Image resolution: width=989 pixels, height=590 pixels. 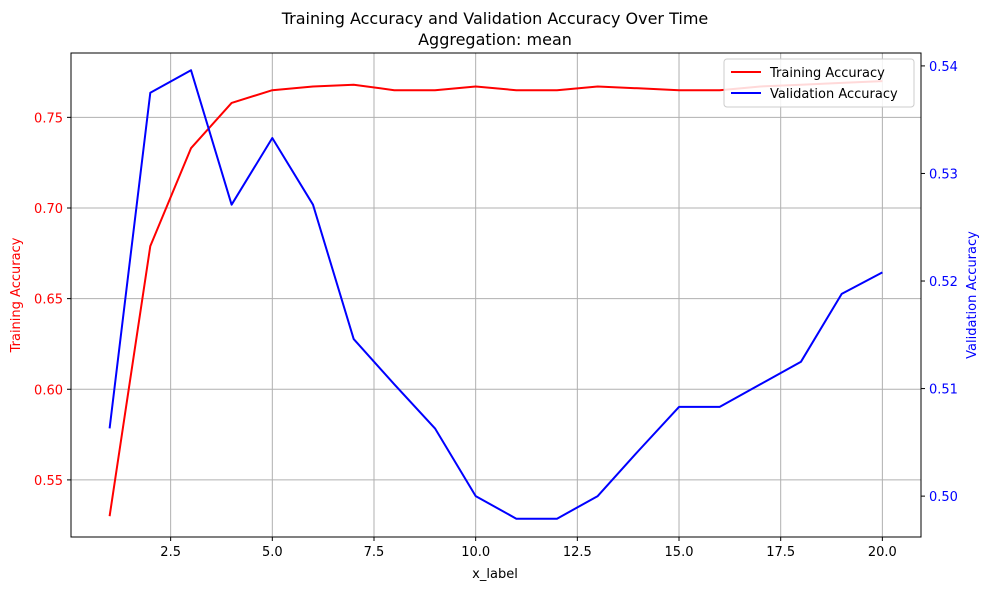 I want to click on x-tick-label: 15.0, so click(x=679, y=552).